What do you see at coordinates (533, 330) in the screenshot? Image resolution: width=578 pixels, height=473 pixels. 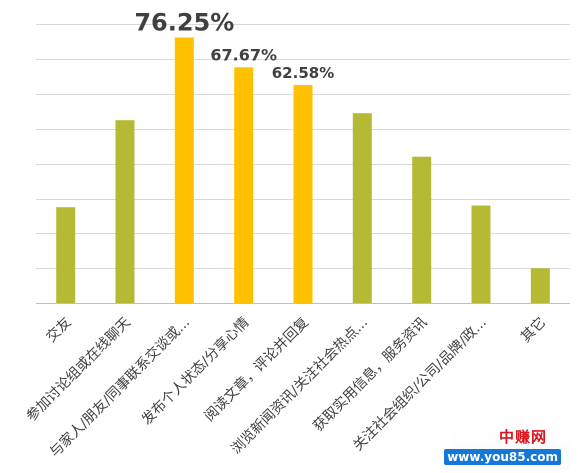 I see `x-tick-label: 其它` at bounding box center [533, 330].